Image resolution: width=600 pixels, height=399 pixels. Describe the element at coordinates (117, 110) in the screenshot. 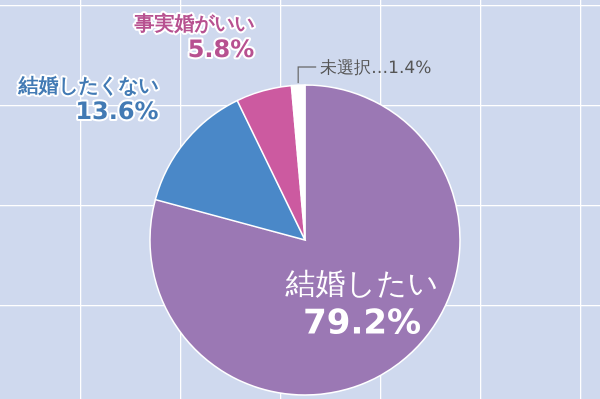

I see `data-label: 13.6%` at that location.